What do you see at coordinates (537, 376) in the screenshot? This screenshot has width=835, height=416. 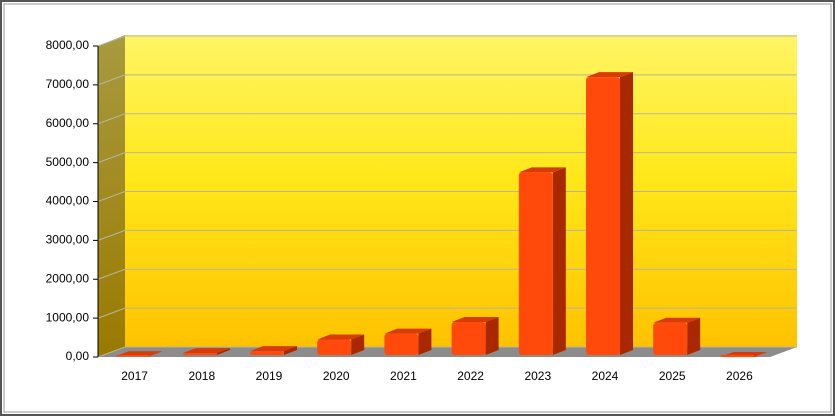 I see `x-tick-label: 2023` at bounding box center [537, 376].